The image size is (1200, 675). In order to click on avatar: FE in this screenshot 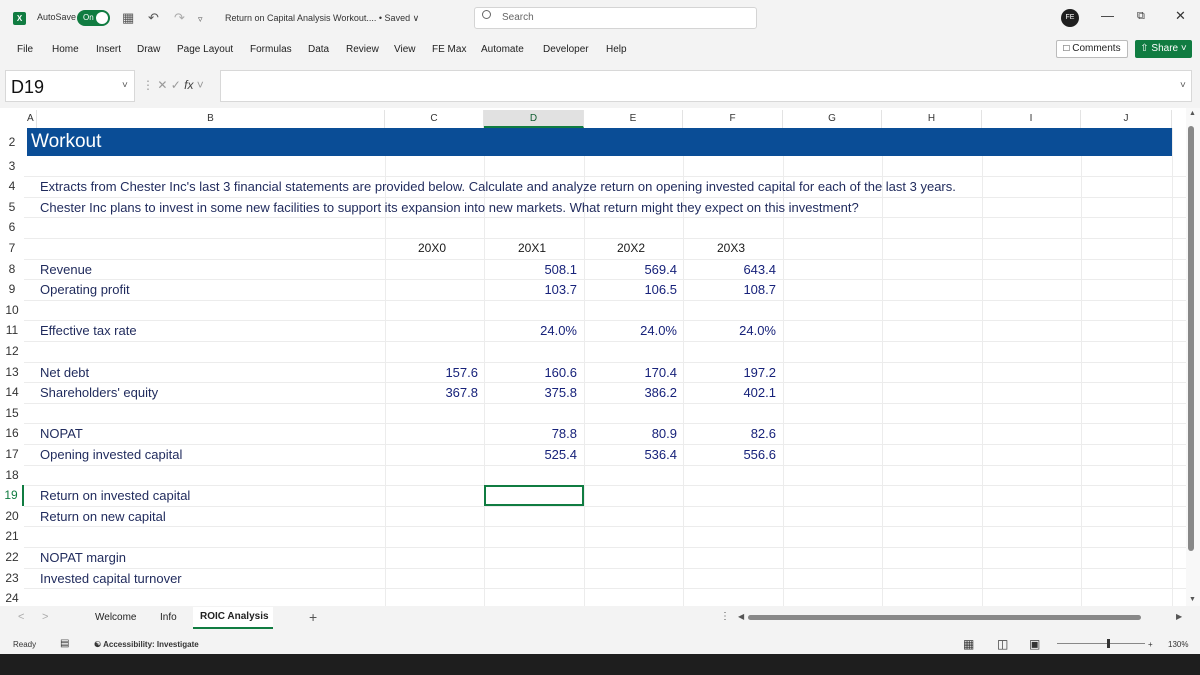, I will do `click(1070, 18)`.